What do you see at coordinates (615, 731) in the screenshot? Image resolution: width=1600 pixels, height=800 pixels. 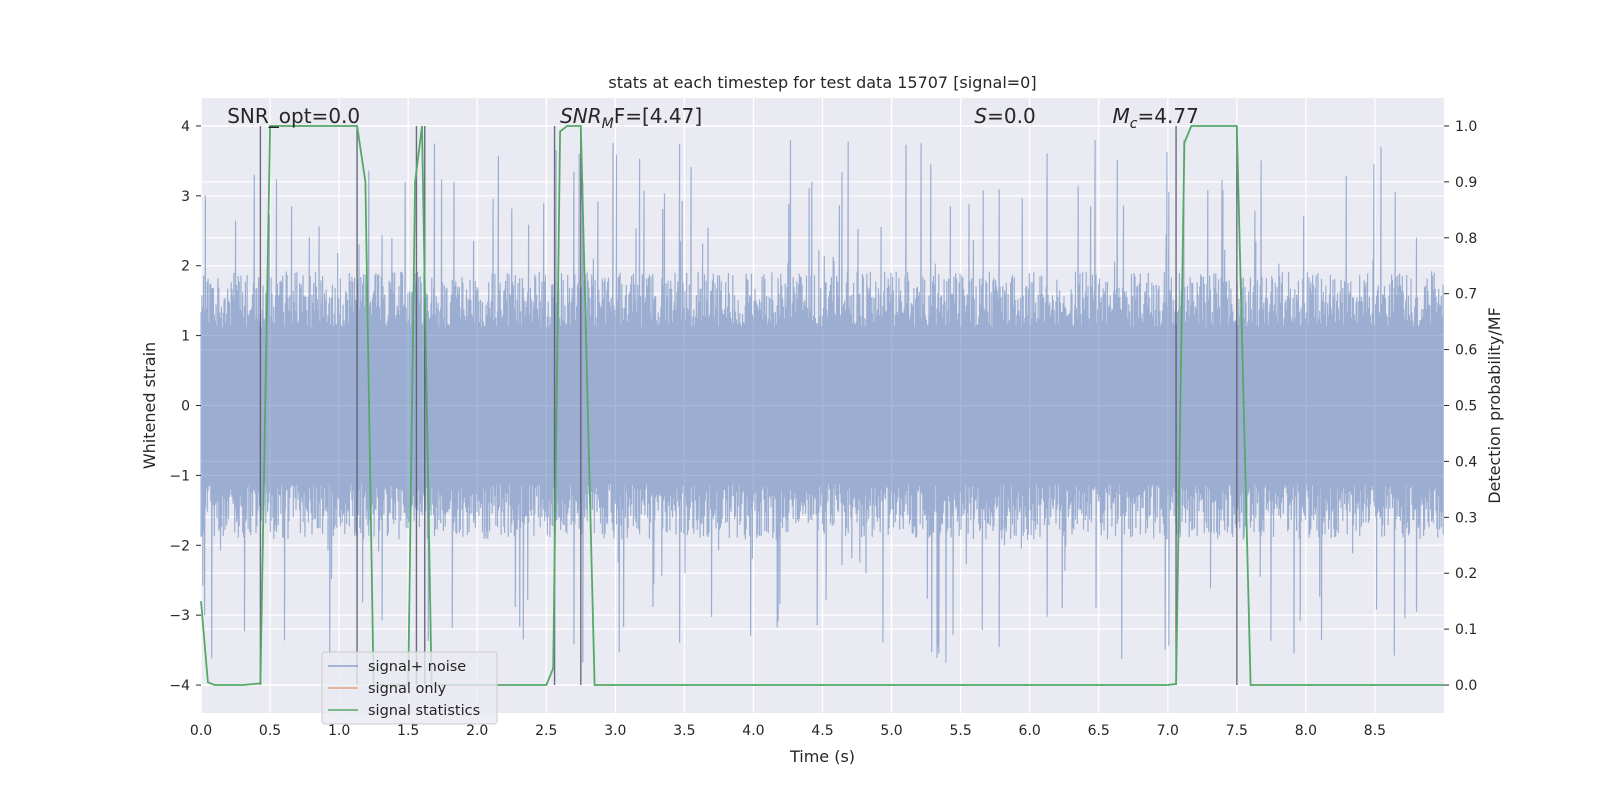 I see `x-tick-label: 3.0` at bounding box center [615, 731].